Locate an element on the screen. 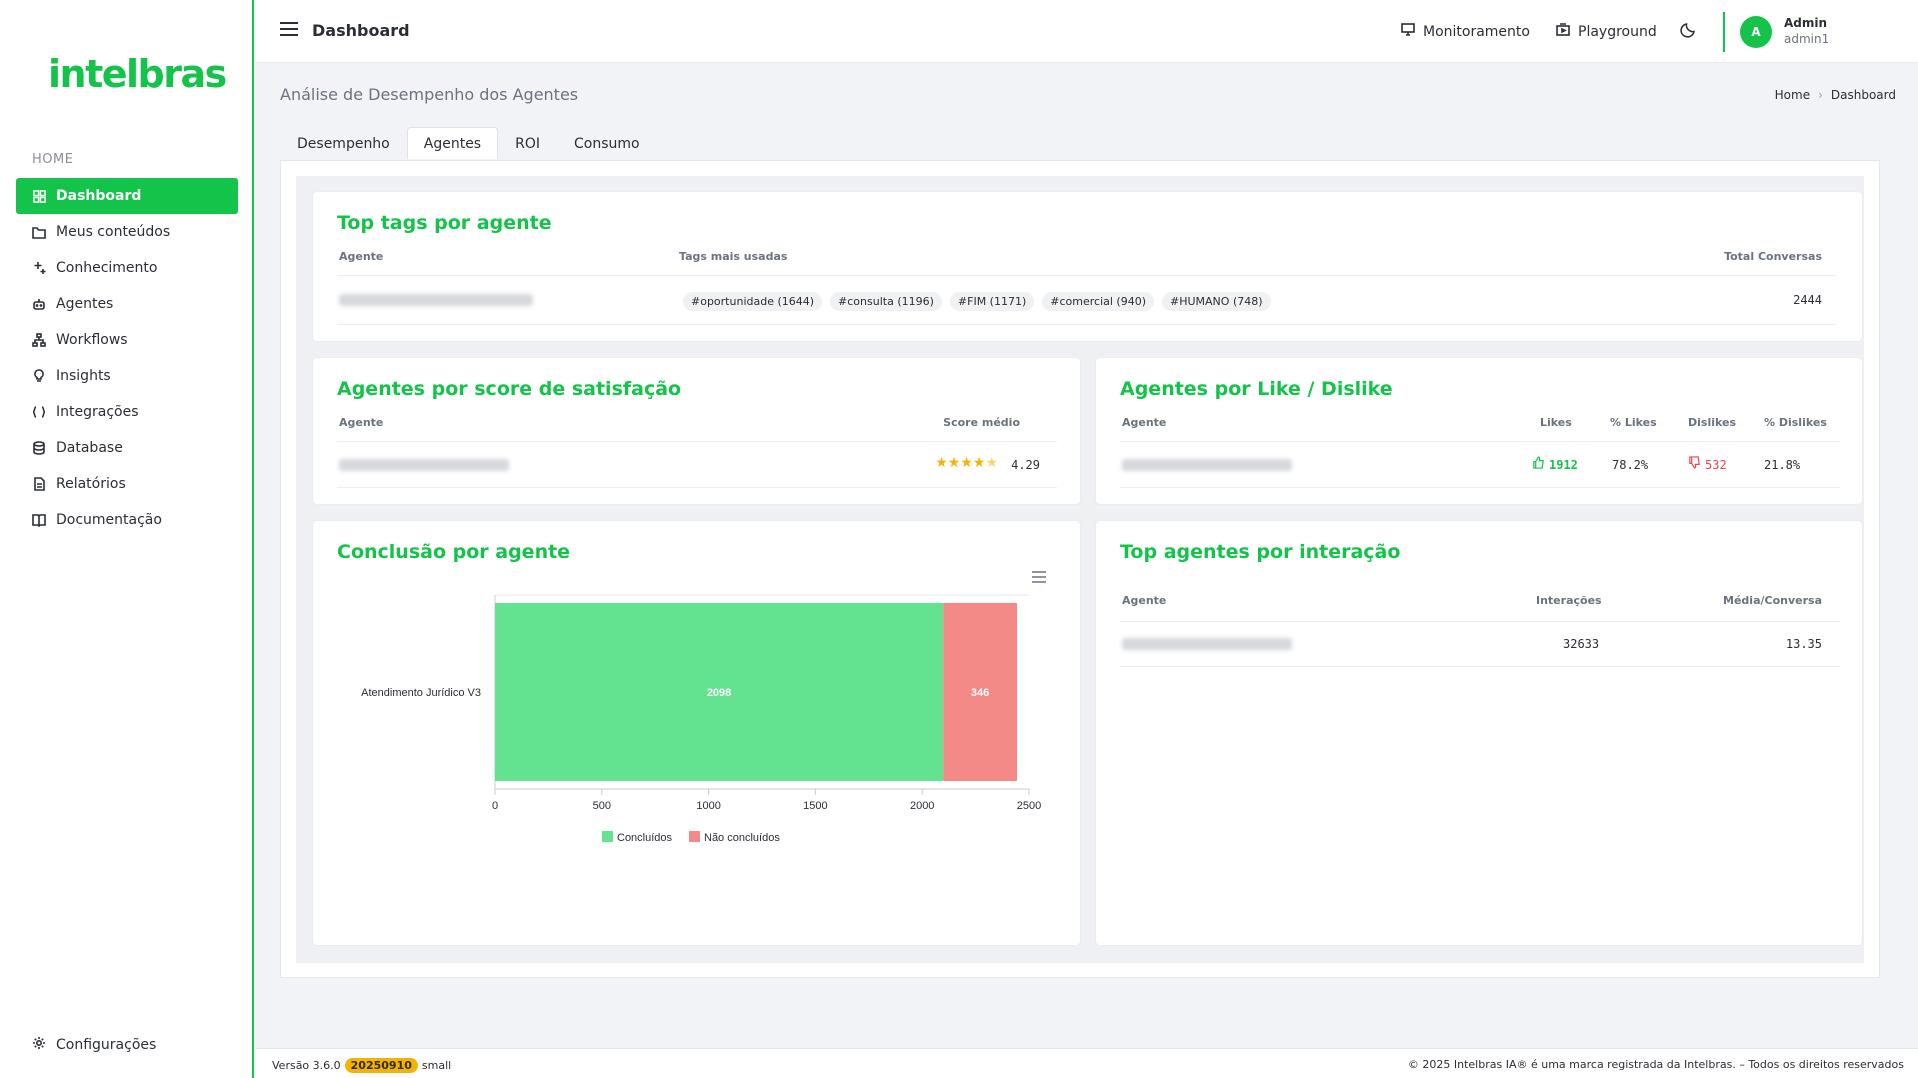 The width and height of the screenshot is (1918, 1078). tab-bar: Desempenho Agentes ROI Consumo is located at coordinates (468, 143).